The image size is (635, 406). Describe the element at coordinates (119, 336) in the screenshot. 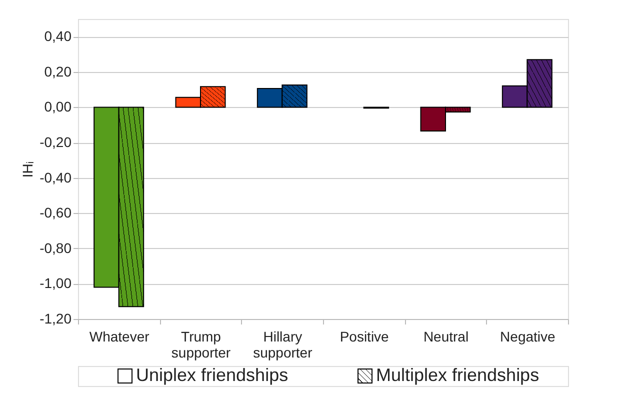

I see `x-tick-label: Whatever` at that location.